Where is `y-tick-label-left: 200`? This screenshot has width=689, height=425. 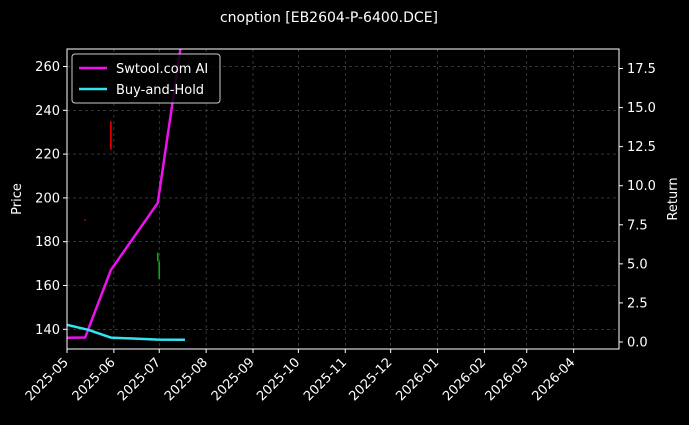 y-tick-label-left: 200 is located at coordinates (47, 198).